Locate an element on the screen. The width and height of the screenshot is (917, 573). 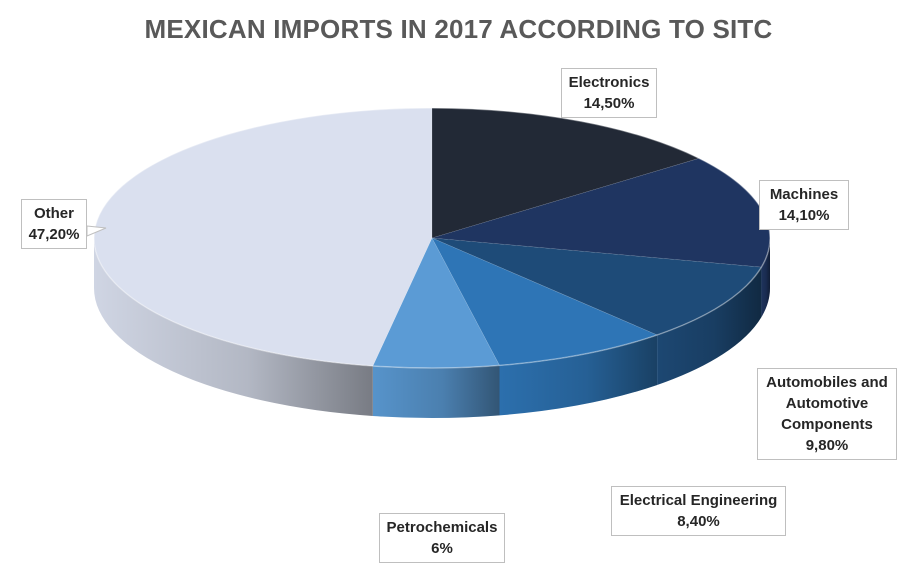
slice-electrical-engineering is located at coordinates (544, 301).